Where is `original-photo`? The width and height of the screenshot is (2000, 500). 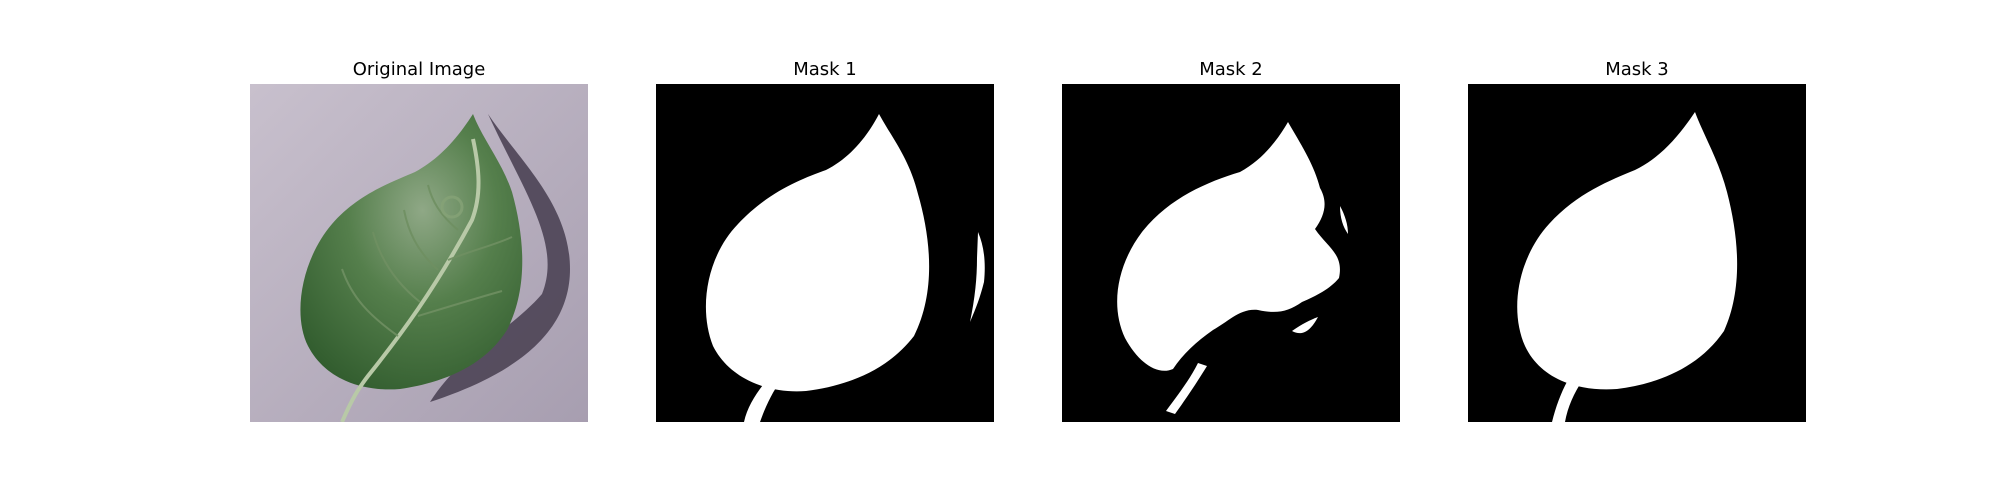
original-photo is located at coordinates (419, 253).